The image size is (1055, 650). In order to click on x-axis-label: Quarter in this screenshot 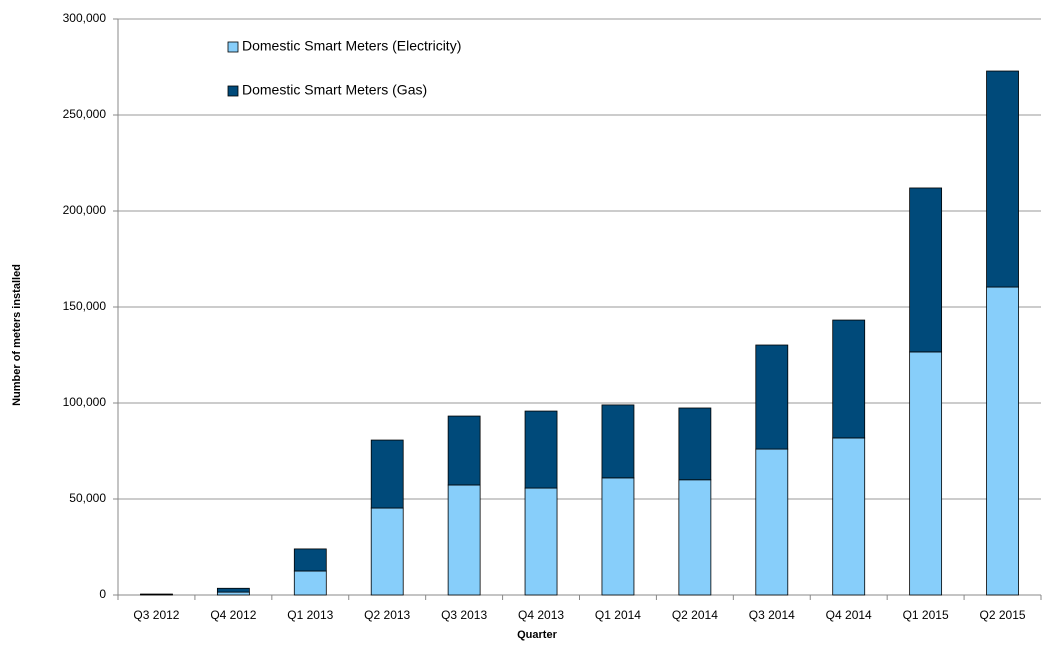, I will do `click(537, 635)`.